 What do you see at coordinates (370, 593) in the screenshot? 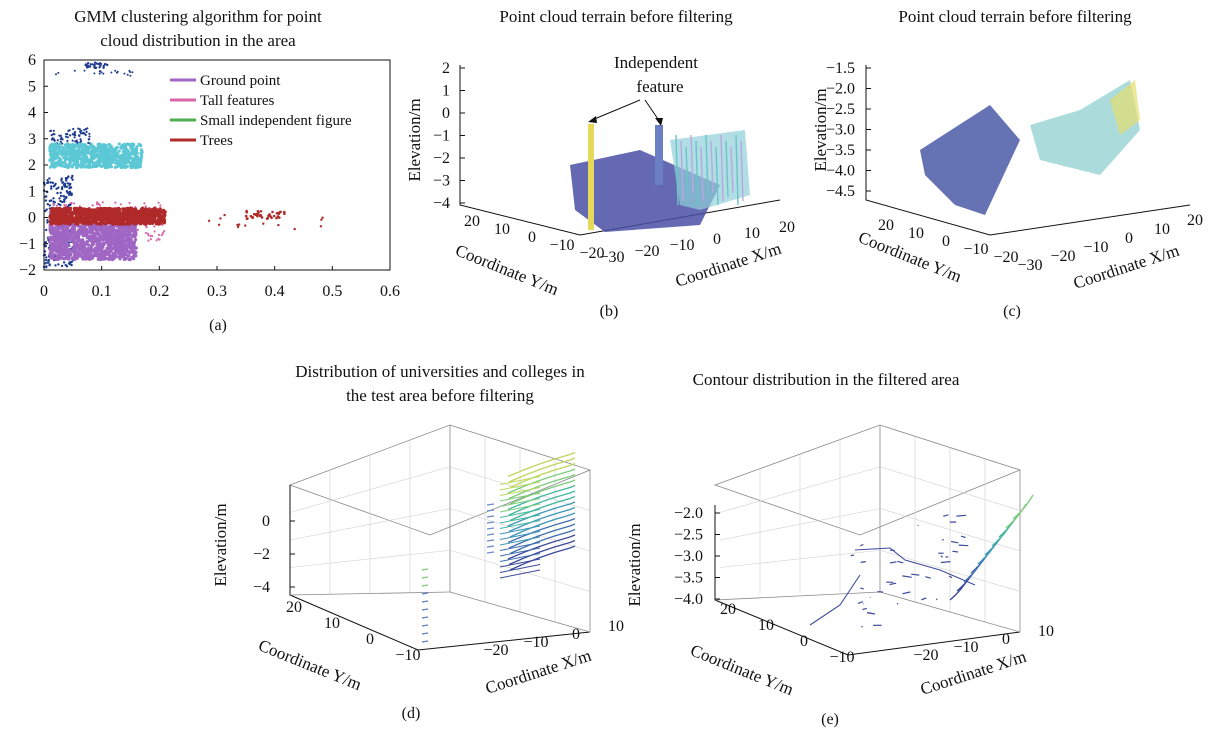
I see `panel-d-floor-back-left` at bounding box center [370, 593].